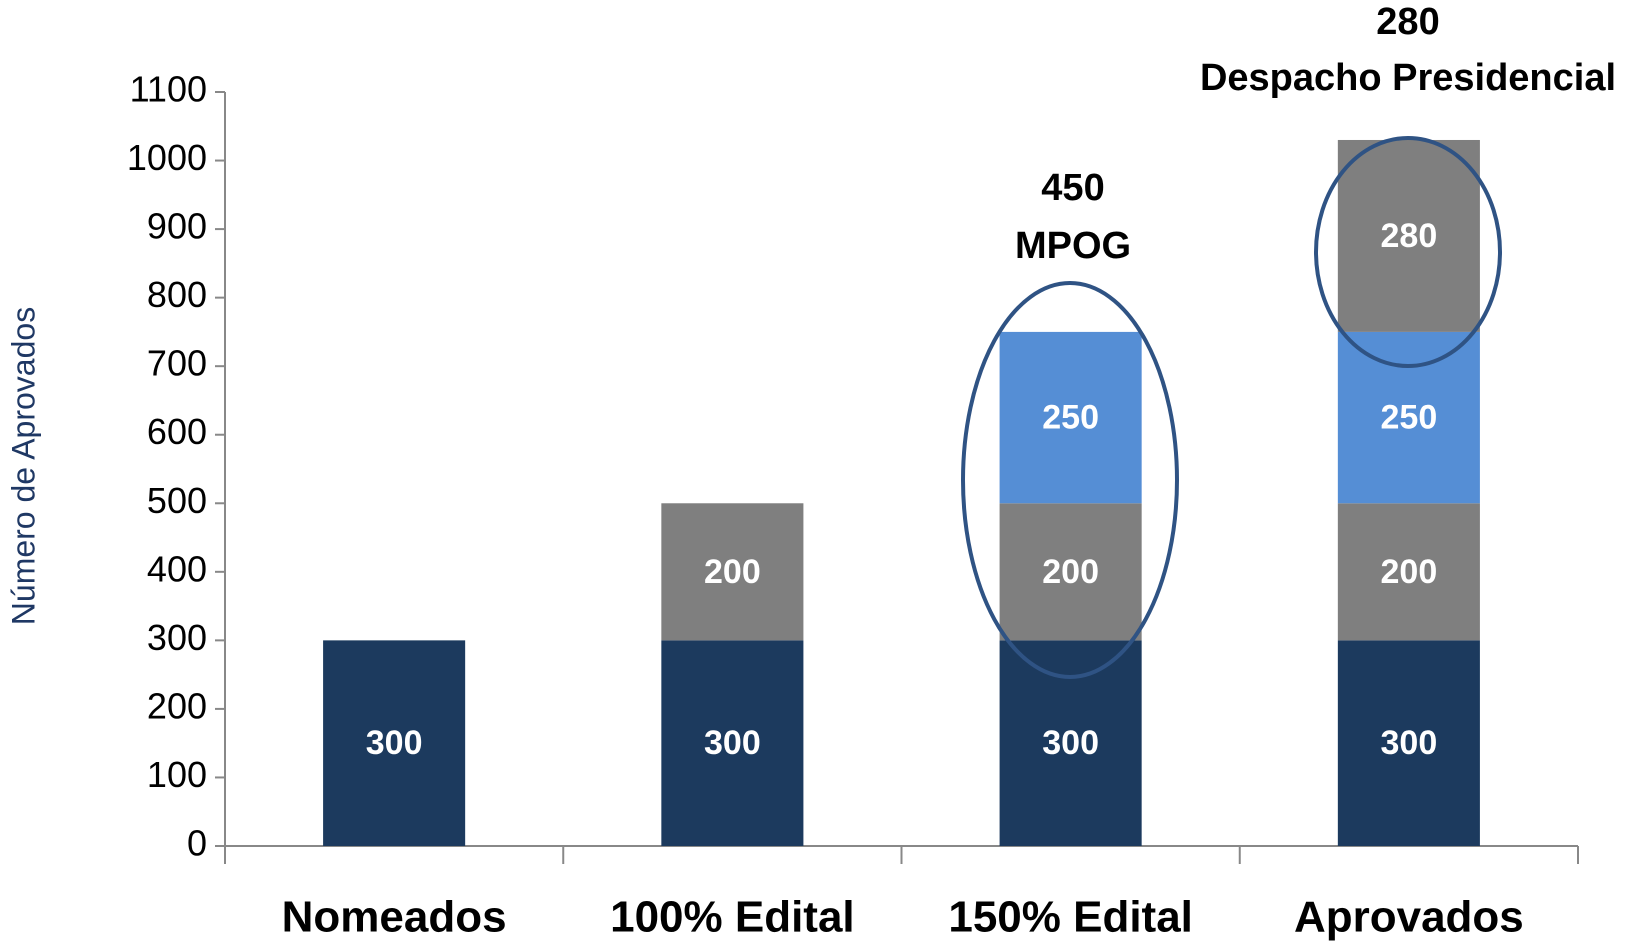 This screenshot has width=1634, height=945. I want to click on annotation-text: MPOG, so click(1073, 246).